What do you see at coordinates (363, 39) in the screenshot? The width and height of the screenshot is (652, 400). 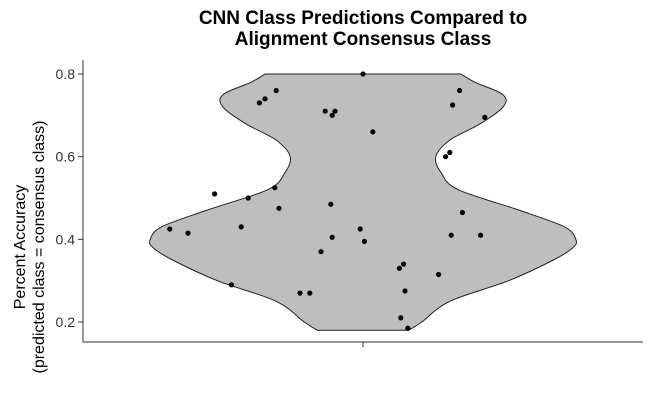 I see `chart-title-line2: Alignment Consensus Class` at bounding box center [363, 39].